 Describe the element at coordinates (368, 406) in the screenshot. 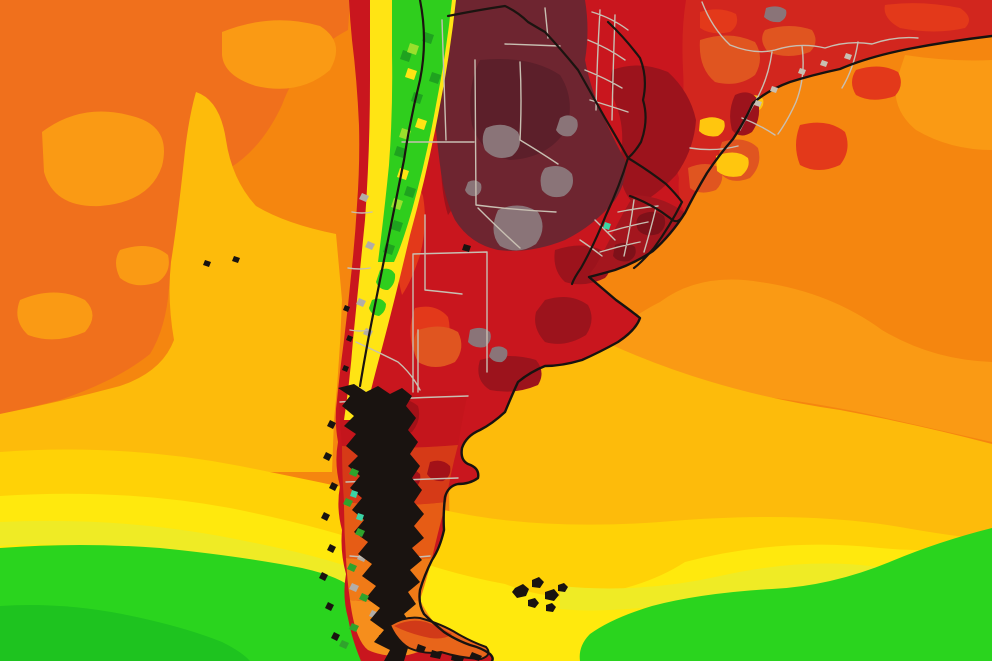

I see `glacier-gray-dots` at that location.